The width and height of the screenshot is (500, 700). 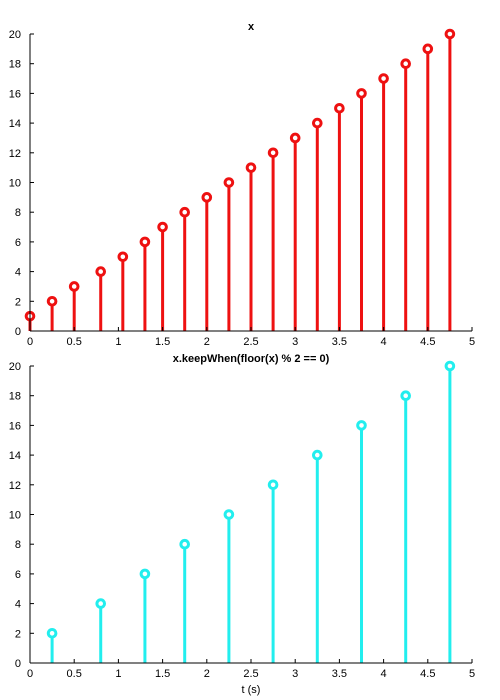 I want to click on chart-title: x, so click(x=251, y=27).